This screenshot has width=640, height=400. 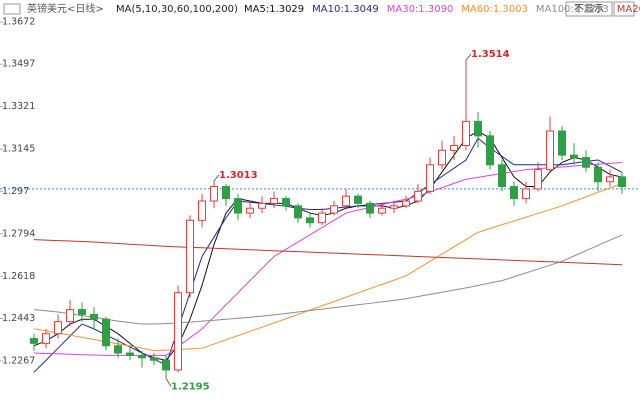 I want to click on legend-entry: MA200, so click(x=628, y=9).